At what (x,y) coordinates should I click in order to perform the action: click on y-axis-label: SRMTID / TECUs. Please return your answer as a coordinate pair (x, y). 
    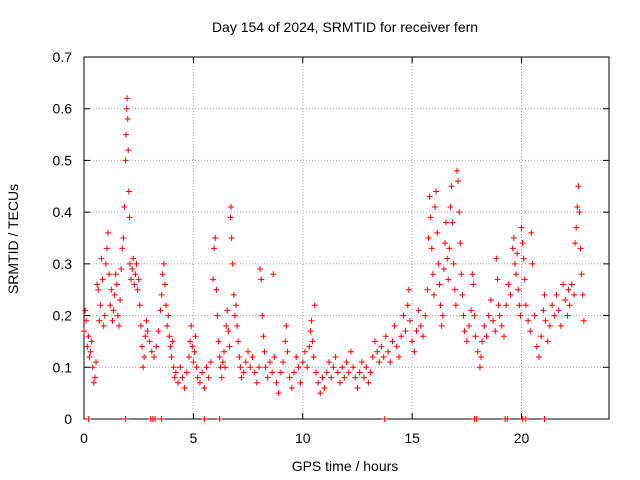
    Looking at the image, I should click on (13, 239).